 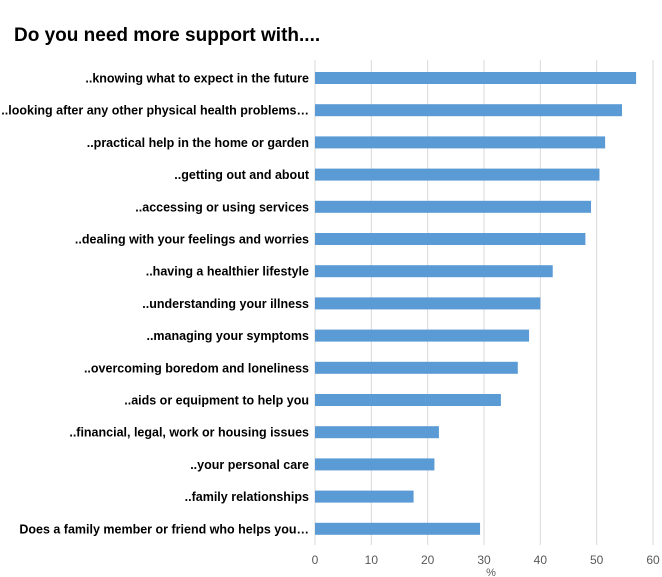 I want to click on x-tick-label: 30, so click(x=484, y=560).